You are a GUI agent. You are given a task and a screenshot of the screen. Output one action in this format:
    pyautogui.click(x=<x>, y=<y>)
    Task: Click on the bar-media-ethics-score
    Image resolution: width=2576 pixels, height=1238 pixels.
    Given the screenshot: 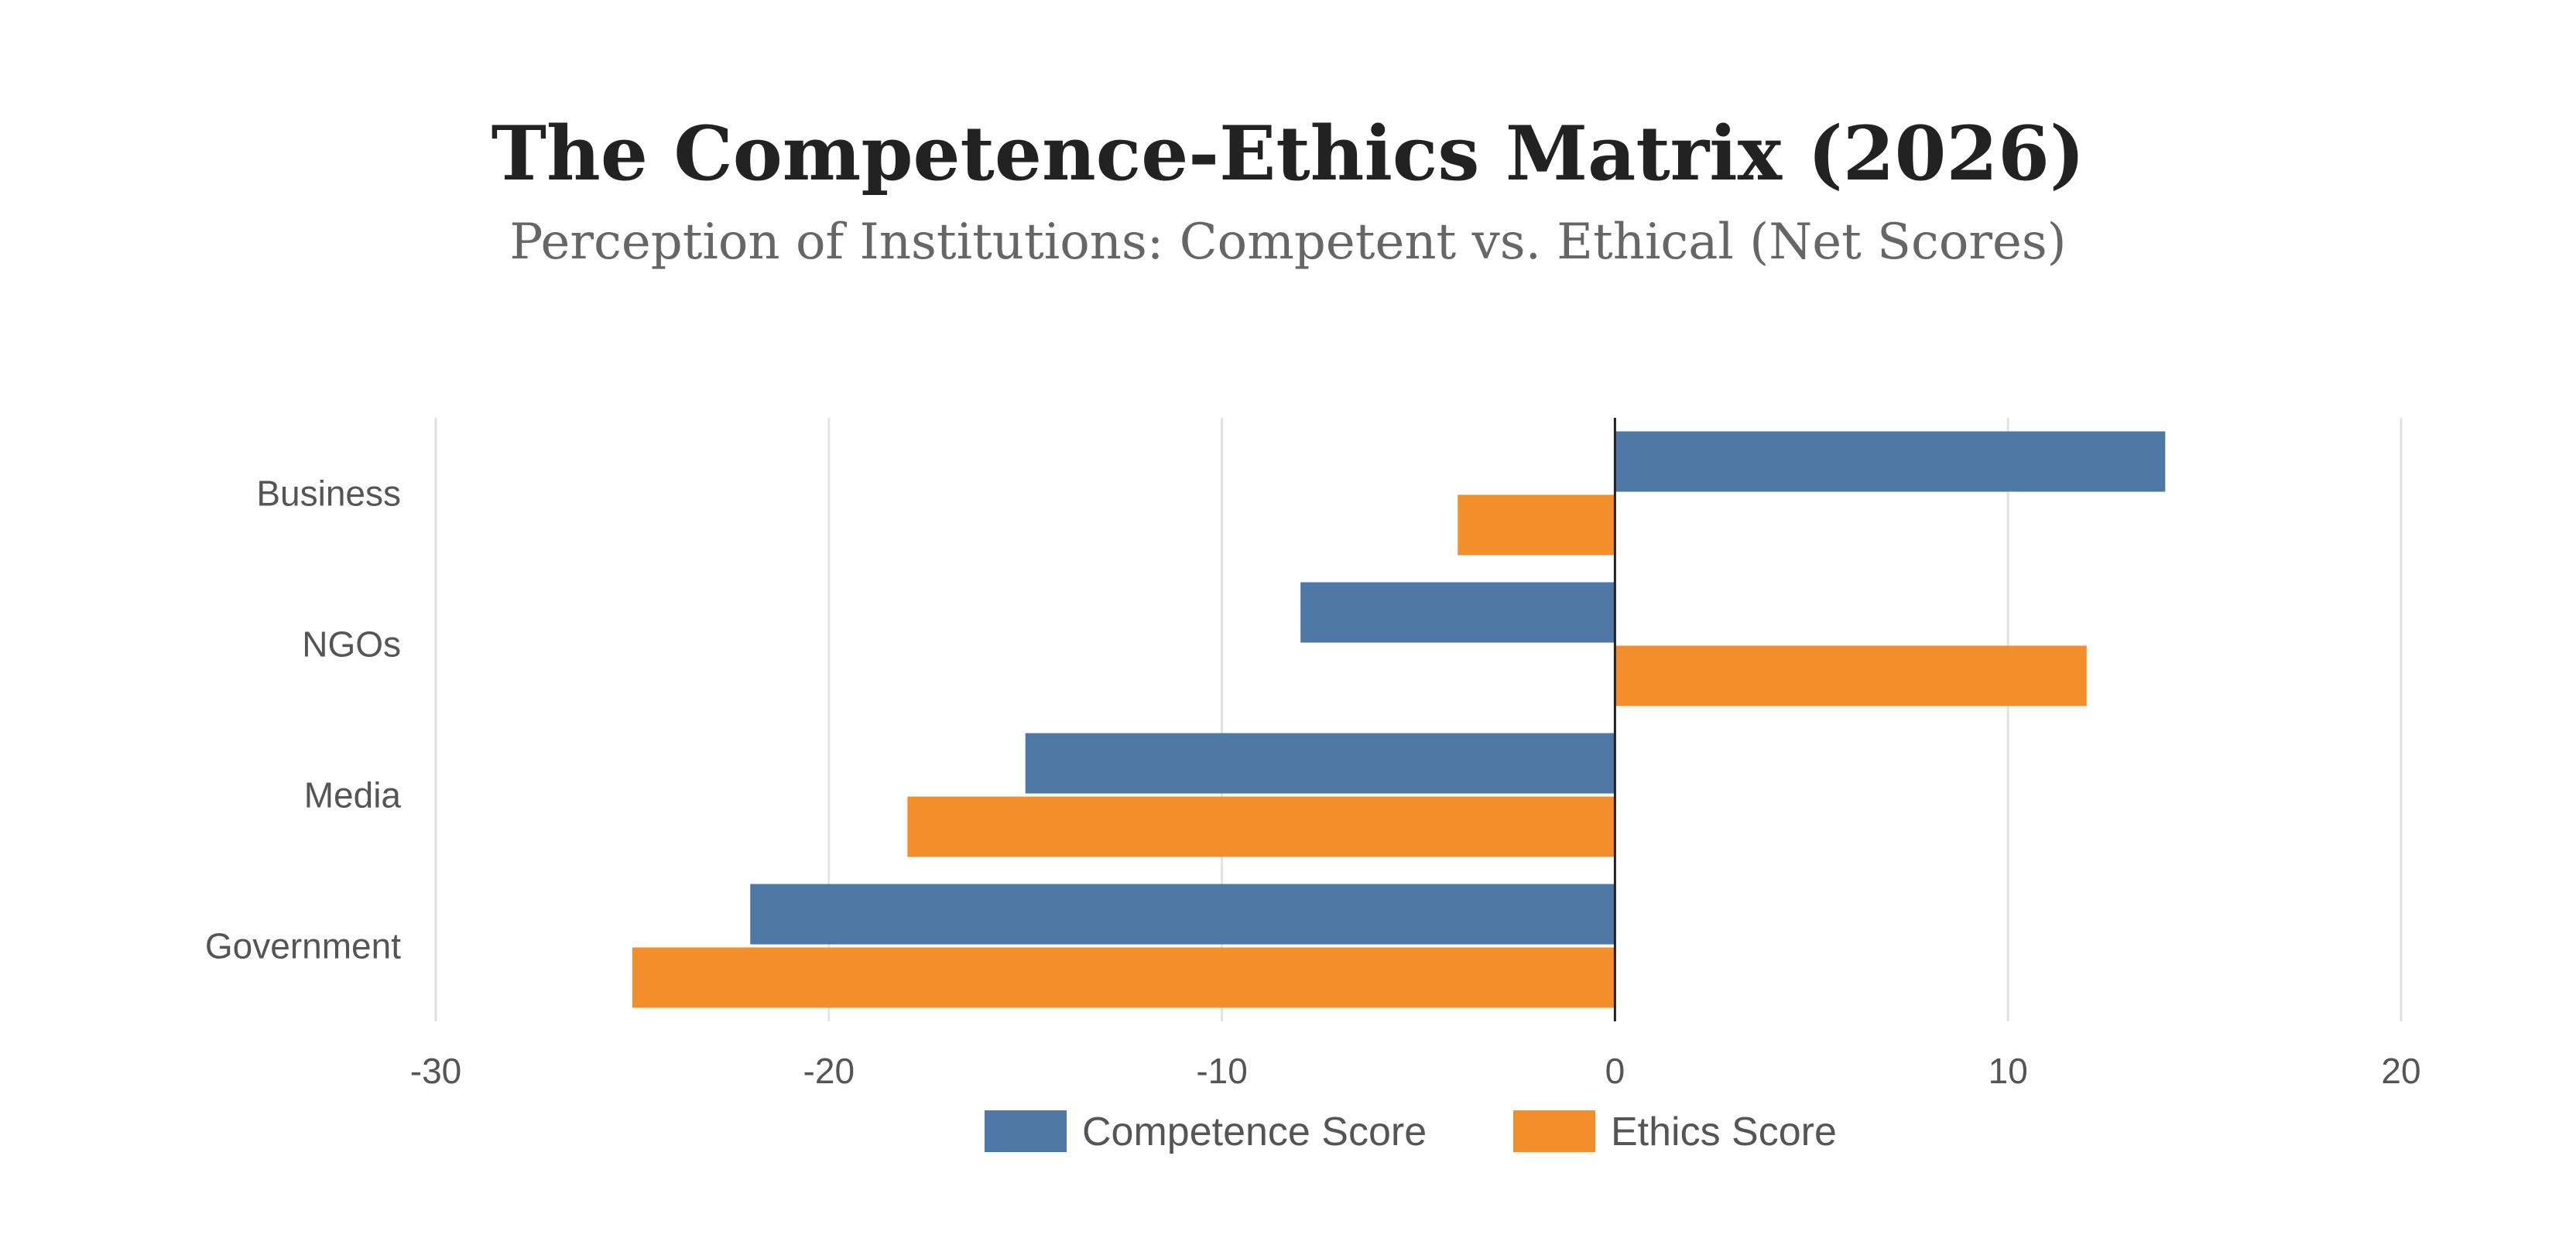 What is the action you would take?
    pyautogui.click(x=1261, y=827)
    